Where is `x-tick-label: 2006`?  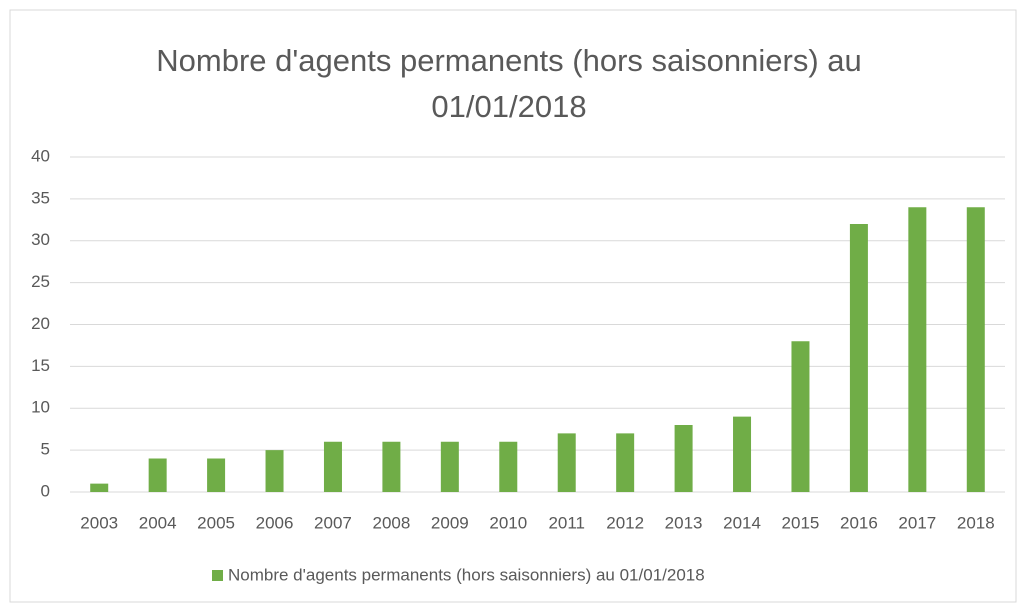
x-tick-label: 2006 is located at coordinates (275, 522).